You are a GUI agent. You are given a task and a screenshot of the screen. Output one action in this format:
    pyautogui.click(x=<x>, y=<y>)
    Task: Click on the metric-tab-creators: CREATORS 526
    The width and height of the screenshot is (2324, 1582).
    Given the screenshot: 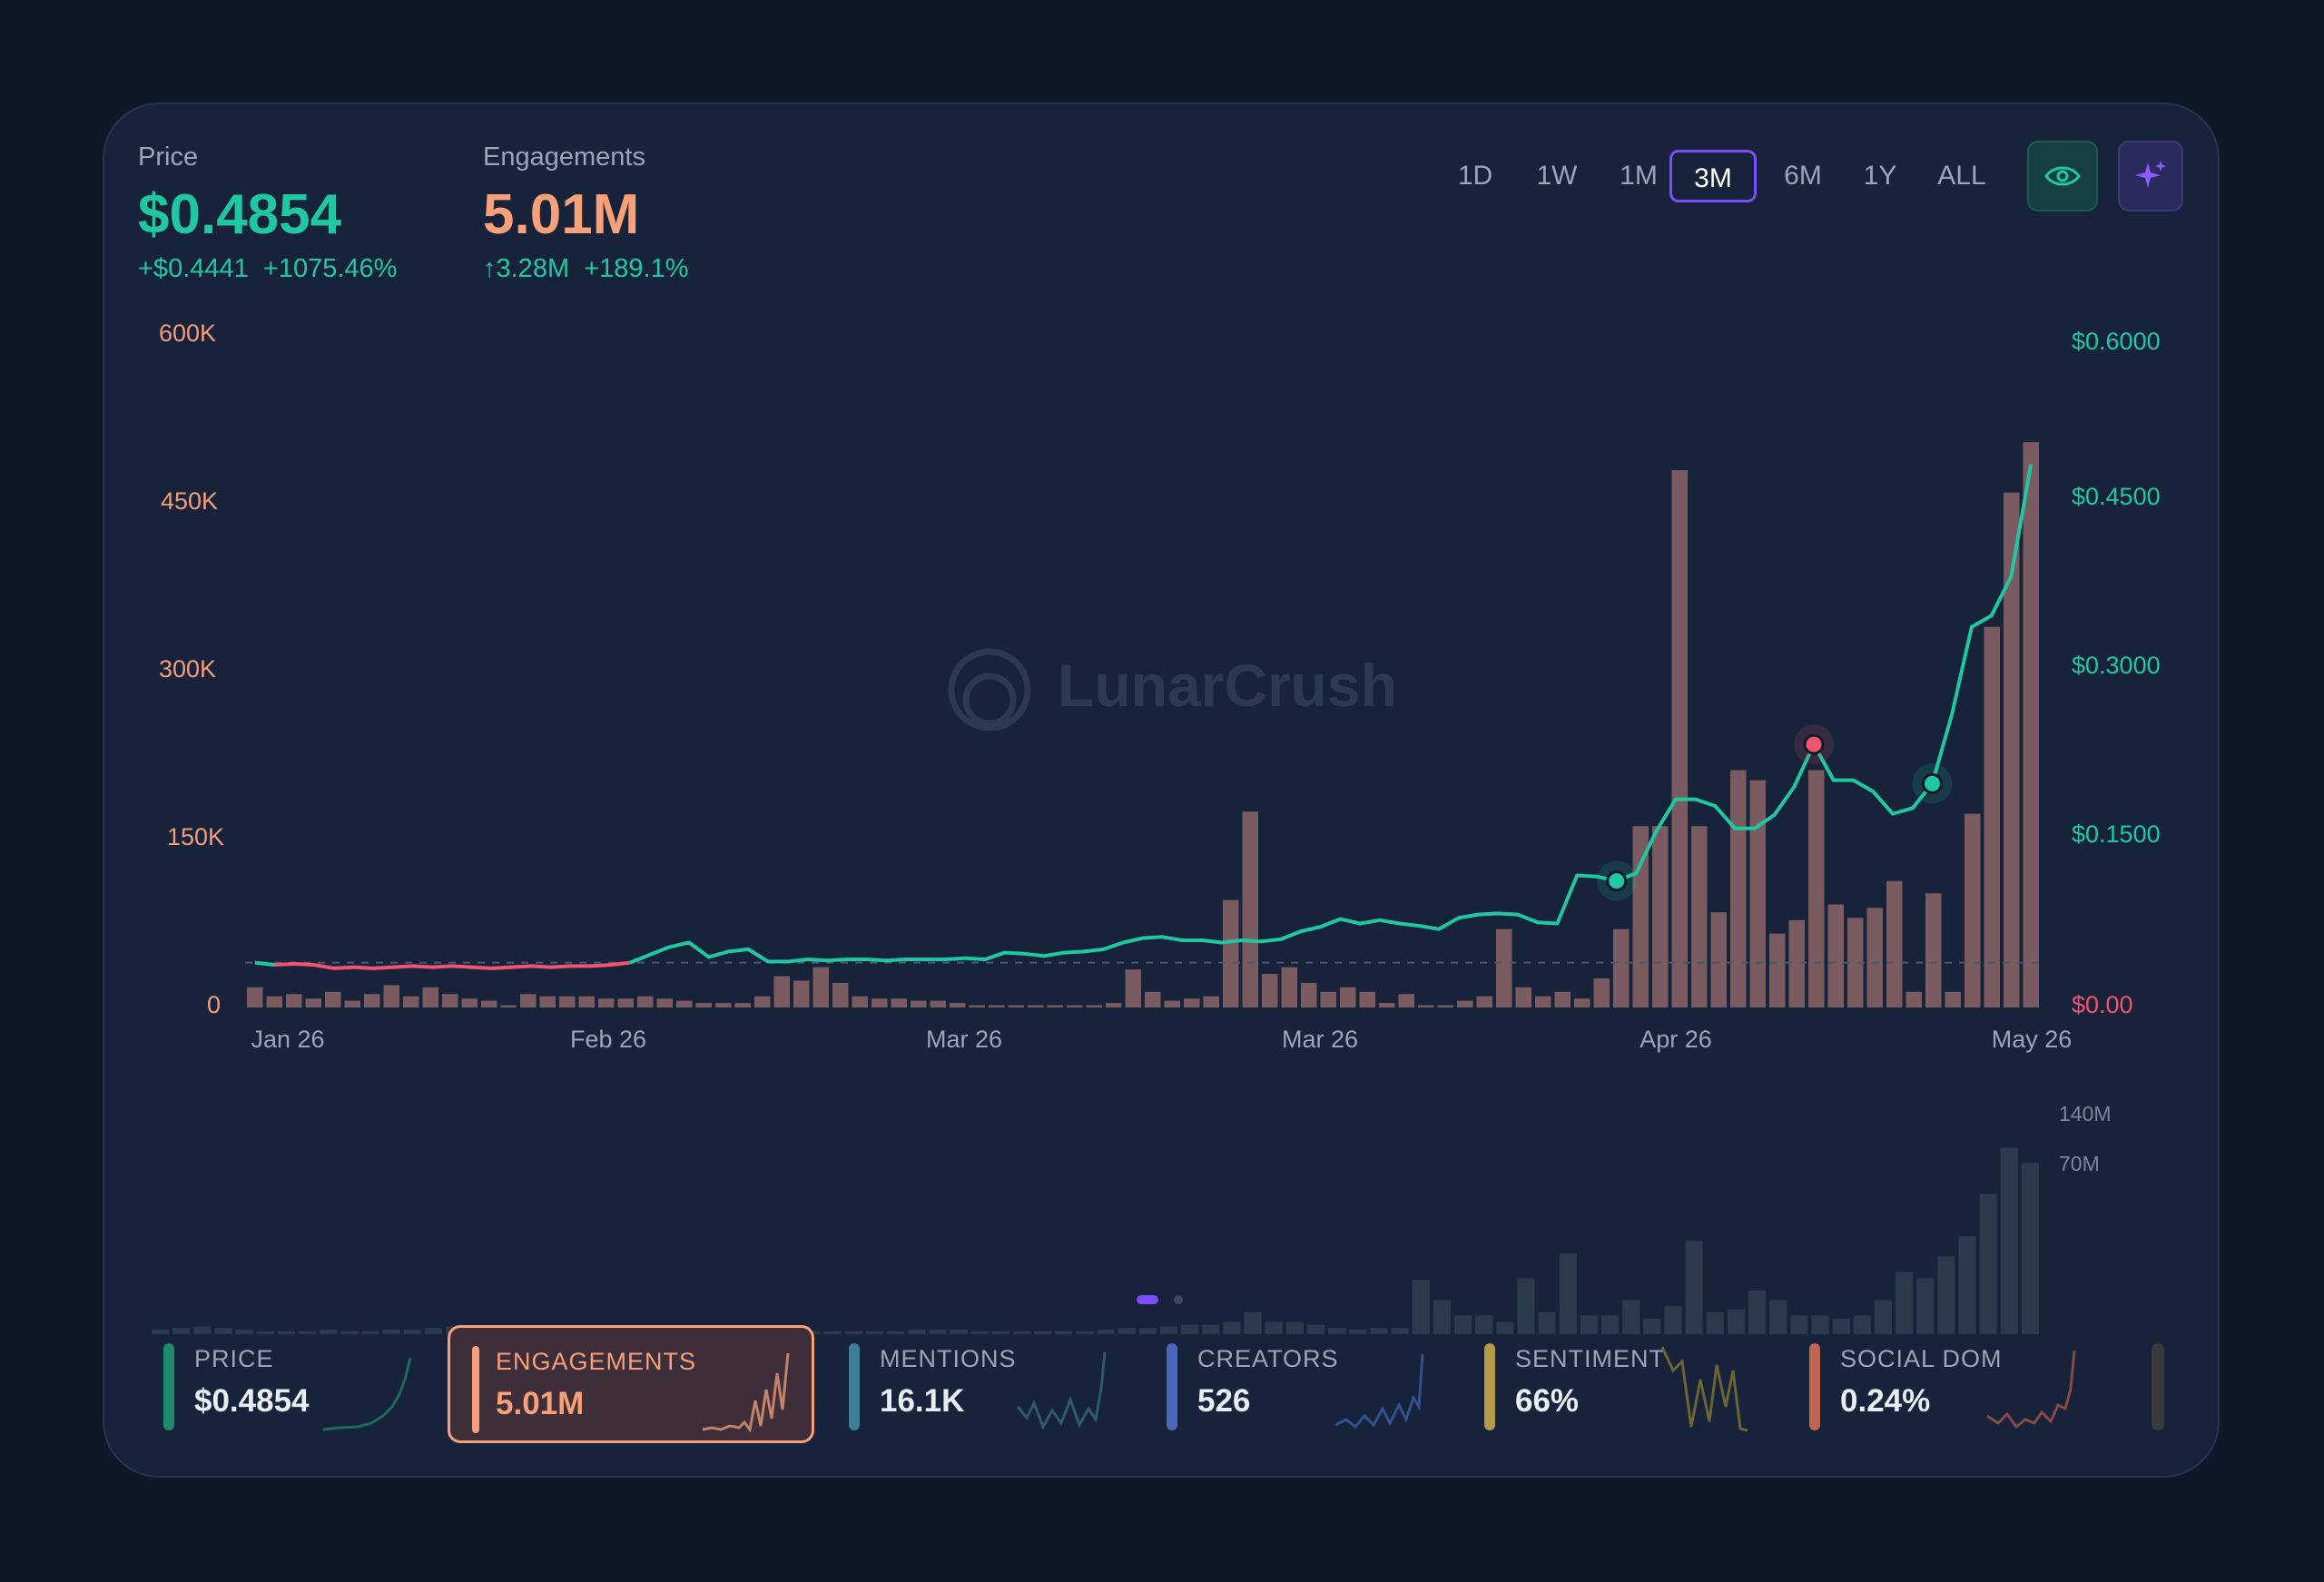 What is the action you would take?
    pyautogui.click(x=1293, y=1384)
    